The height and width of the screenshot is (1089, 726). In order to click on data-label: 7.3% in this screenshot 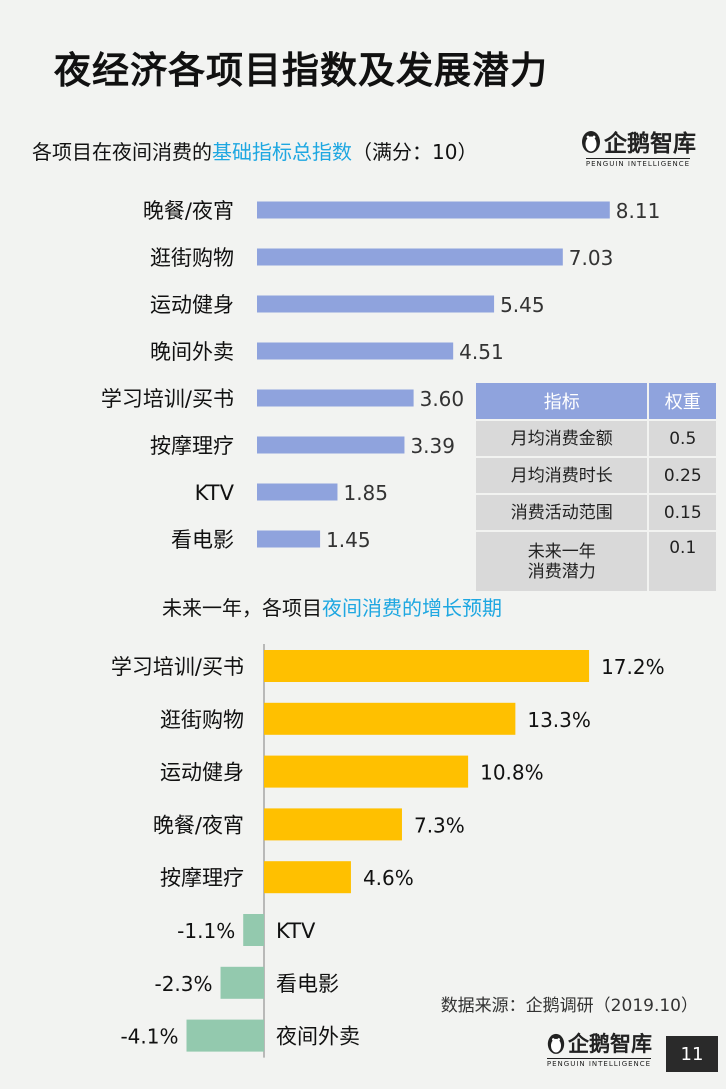, I will do `click(439, 825)`.